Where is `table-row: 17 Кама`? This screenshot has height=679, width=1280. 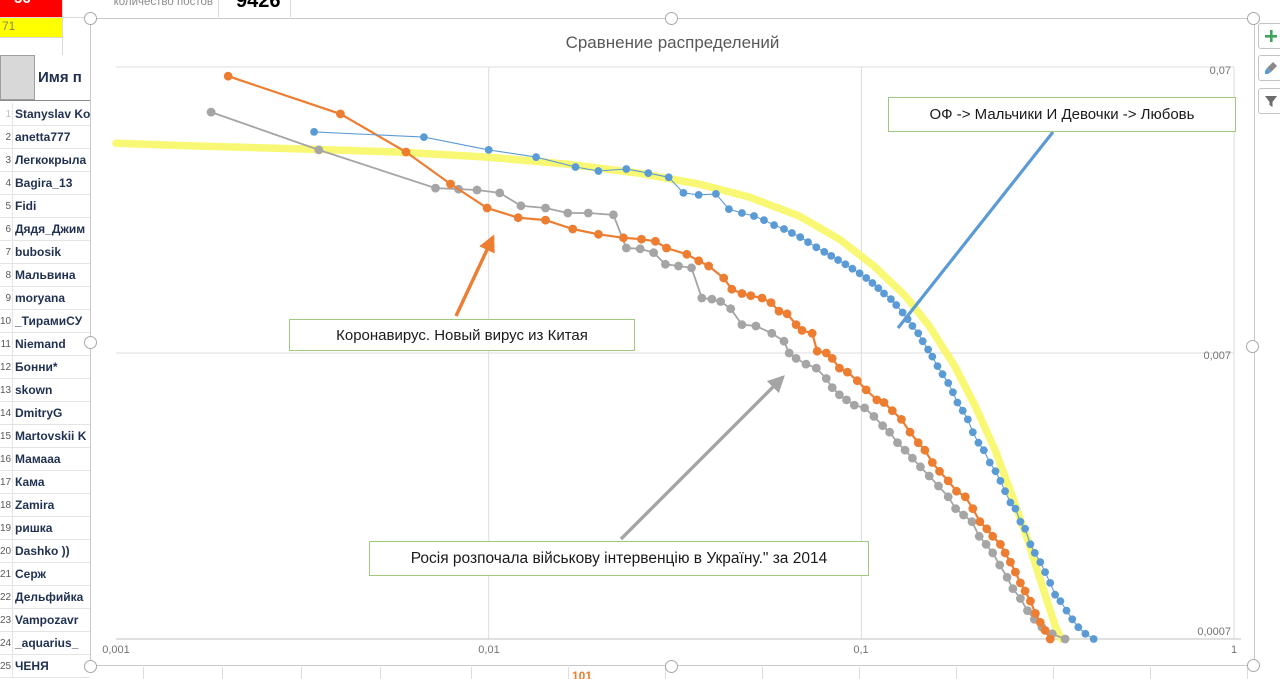
table-row: 17 Кама is located at coordinates (45, 482).